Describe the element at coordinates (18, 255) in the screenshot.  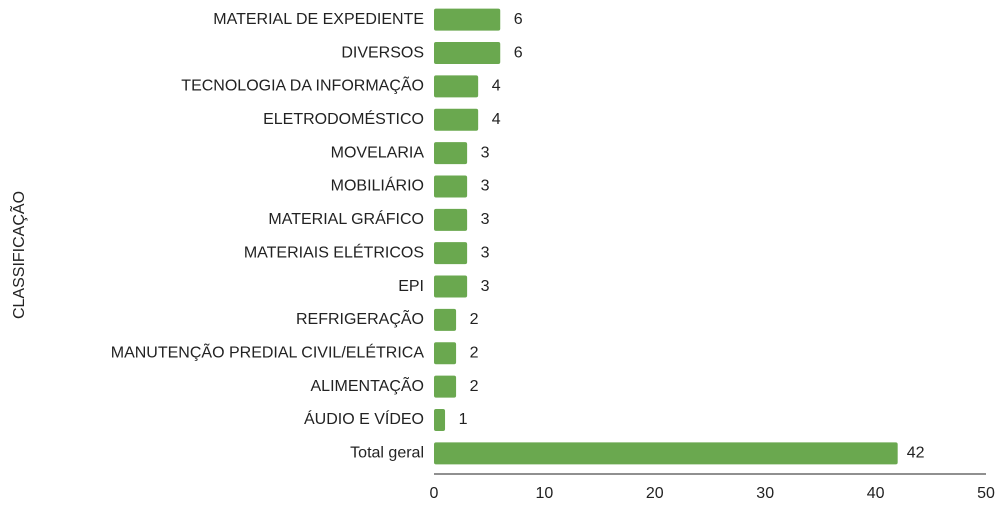
I see `y-axis-label: CLASSIFICAÇÃO` at that location.